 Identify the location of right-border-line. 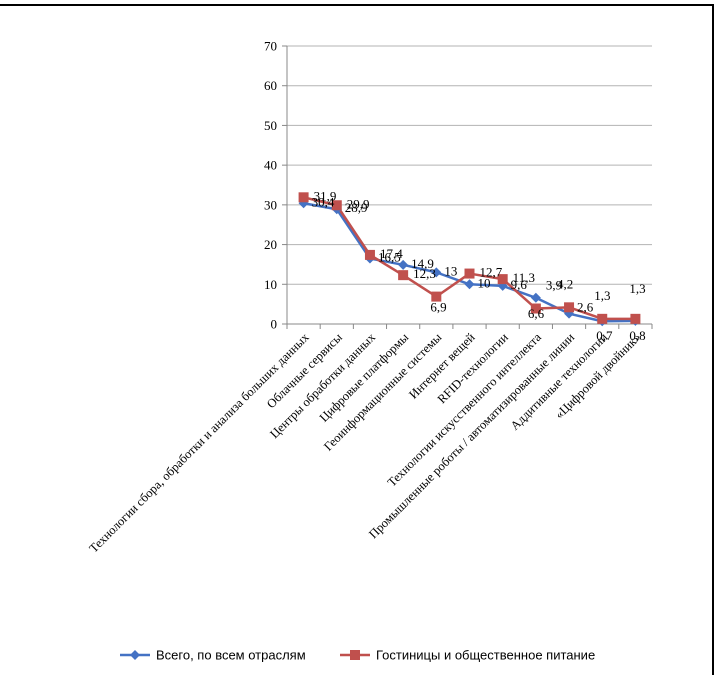
(713, 339).